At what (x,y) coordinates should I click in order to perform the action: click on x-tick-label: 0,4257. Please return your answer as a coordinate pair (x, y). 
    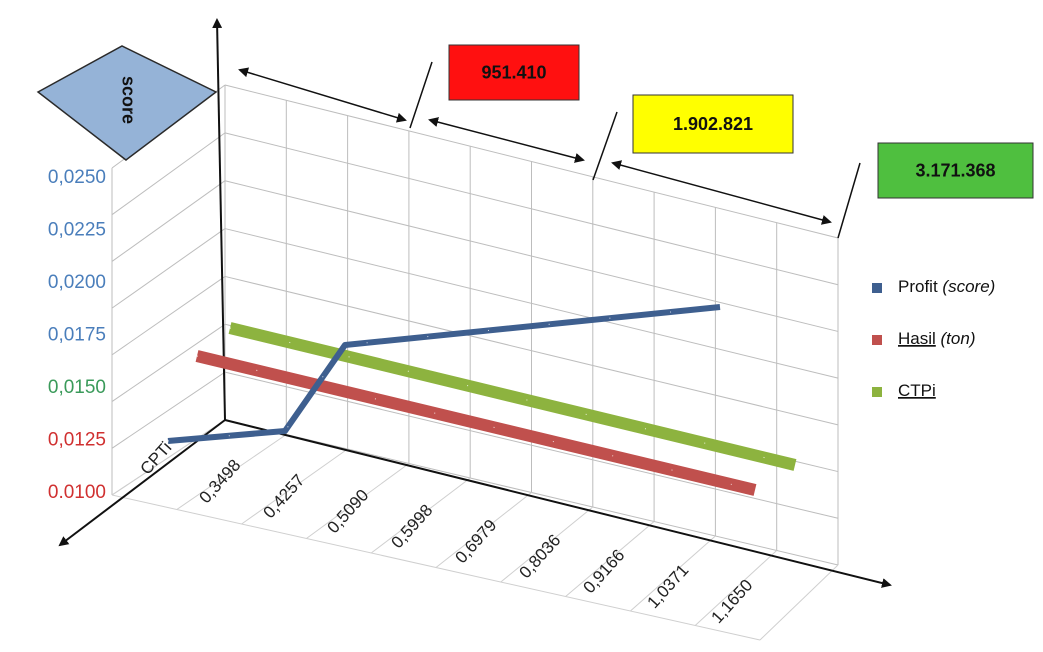
    Looking at the image, I should click on (283, 496).